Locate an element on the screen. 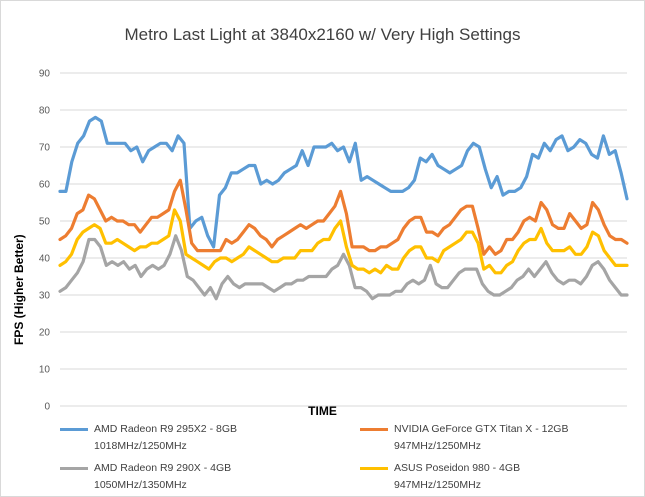 This screenshot has width=645, height=497. legend-item-series-3: AMD Radeon R9 290X - 4GB 1050MHz/1350MHz is located at coordinates (190, 478).